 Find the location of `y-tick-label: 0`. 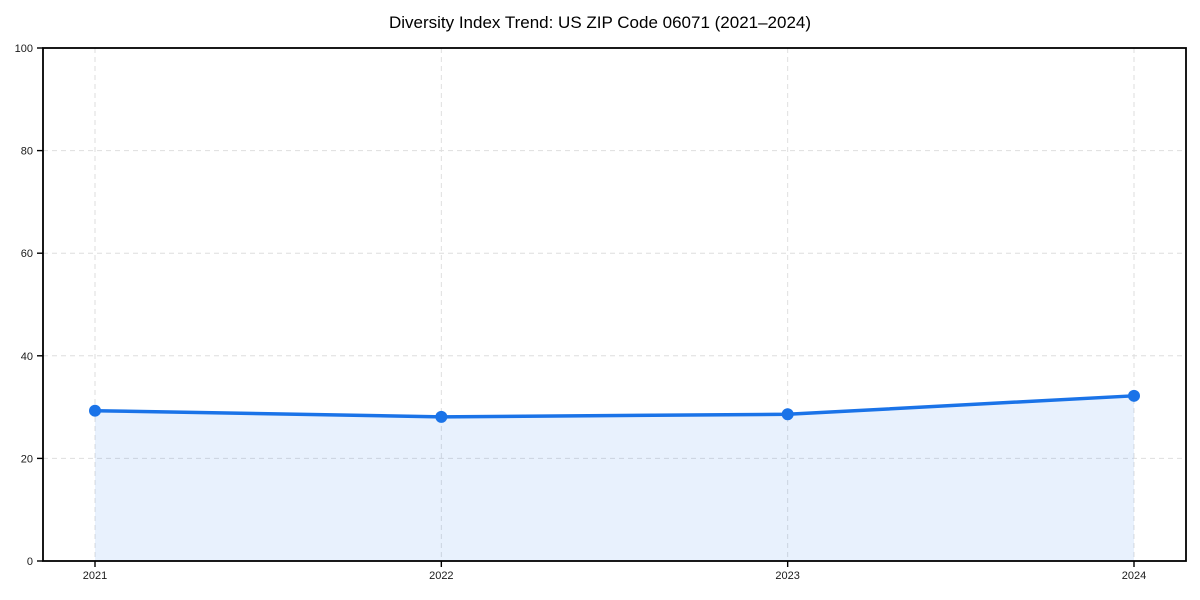

y-tick-label: 0 is located at coordinates (30, 562).